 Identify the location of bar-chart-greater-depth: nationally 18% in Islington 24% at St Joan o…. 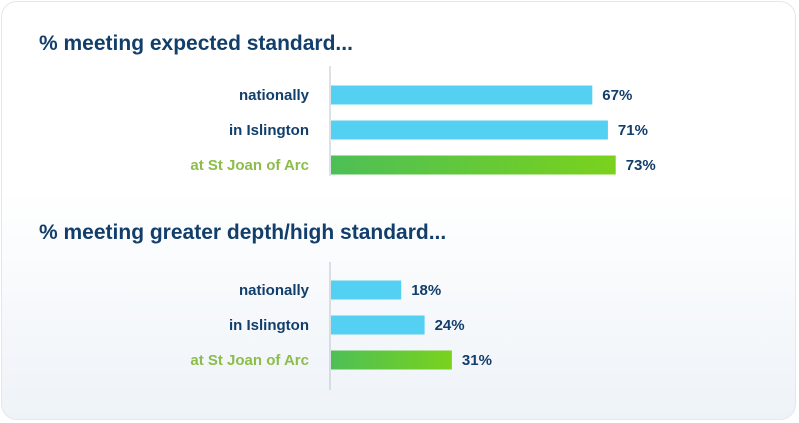
(341, 326).